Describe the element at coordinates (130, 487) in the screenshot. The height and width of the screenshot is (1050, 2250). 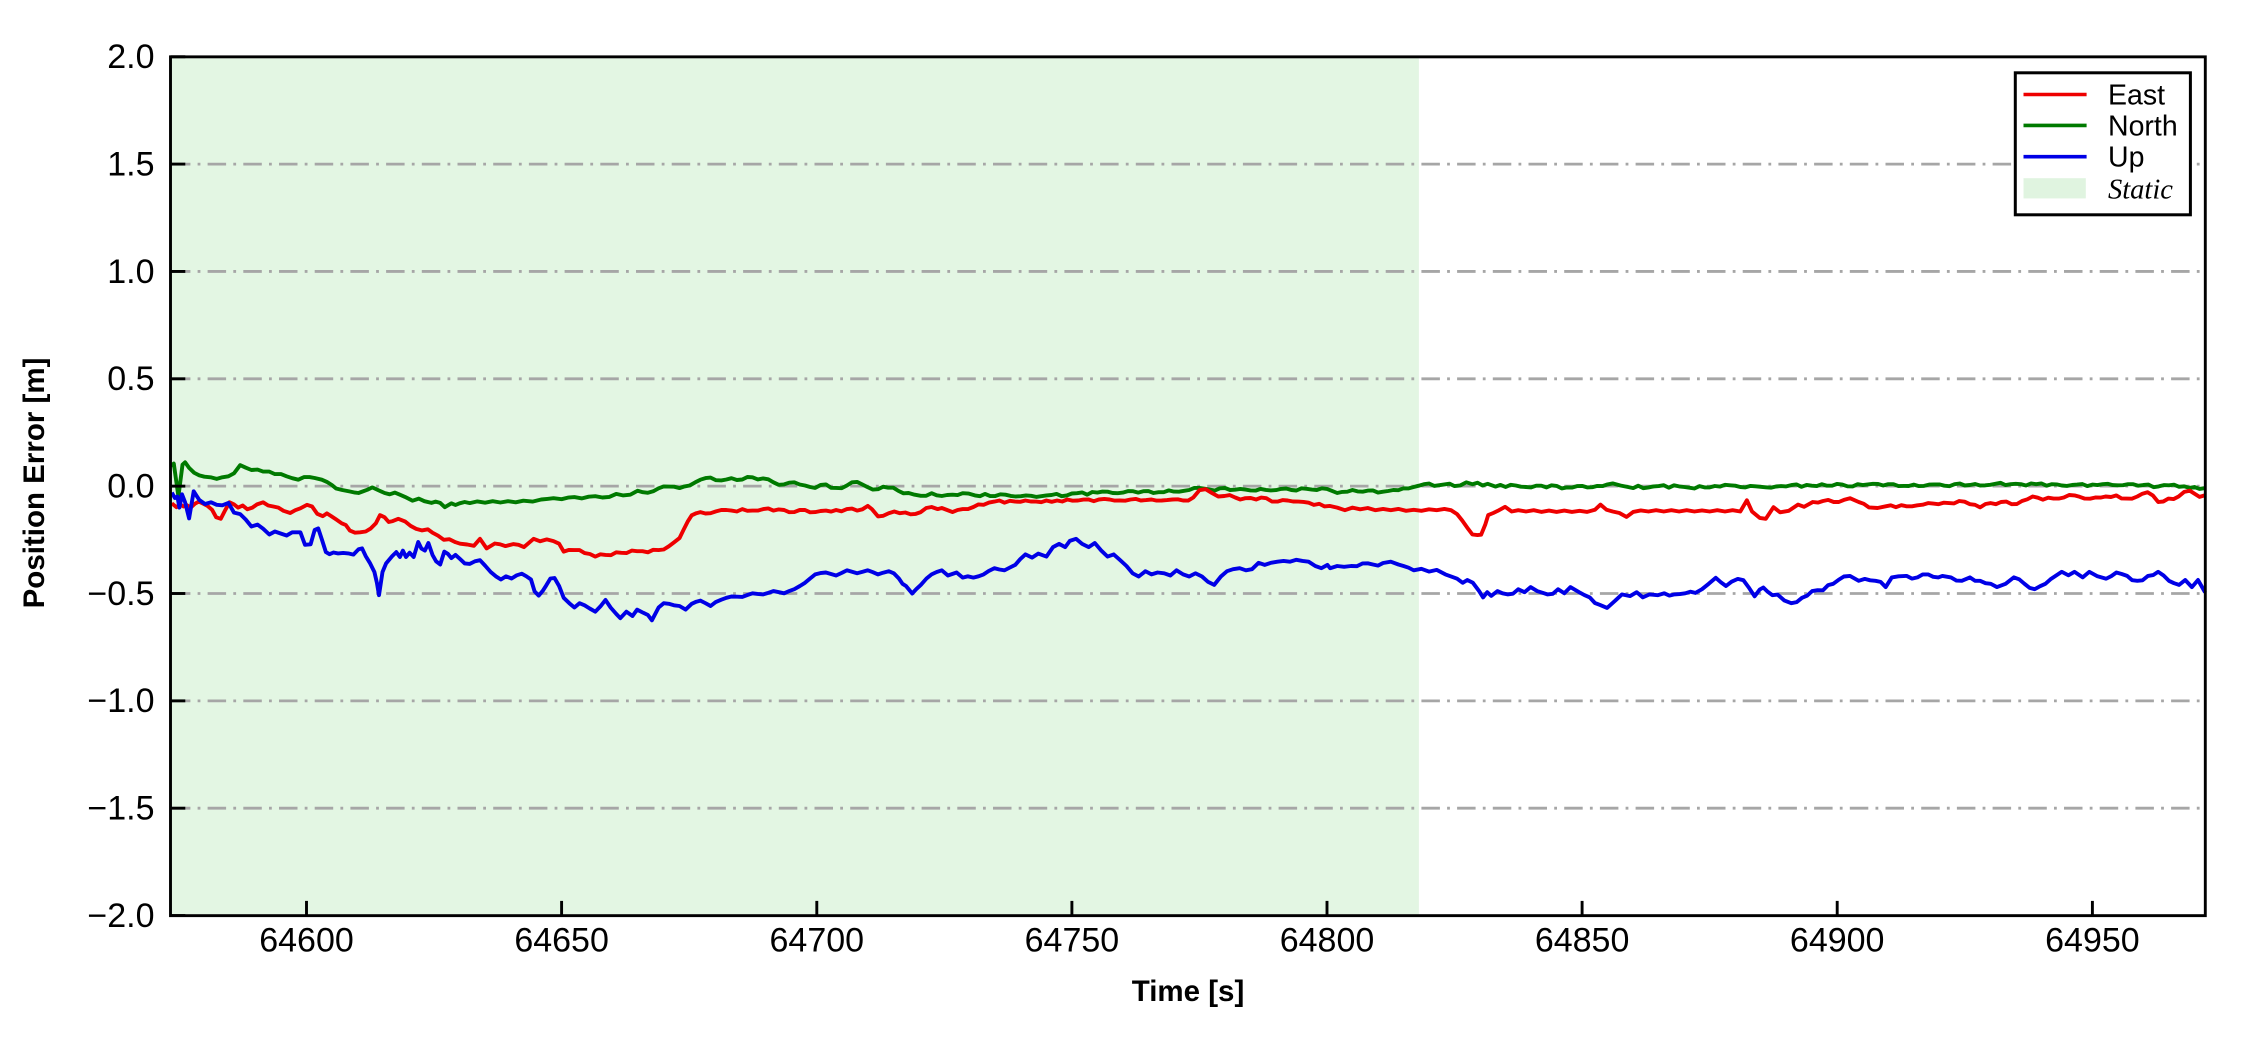
I see `svg-text: 0.0` at that location.